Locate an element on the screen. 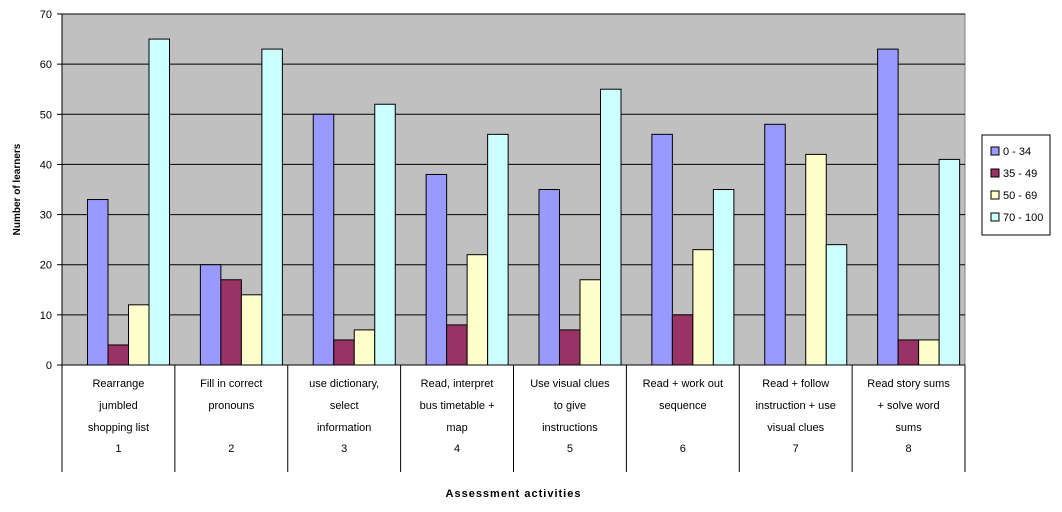 This screenshot has width=1062, height=512. x-category-label: Read, interpret is located at coordinates (457, 384).